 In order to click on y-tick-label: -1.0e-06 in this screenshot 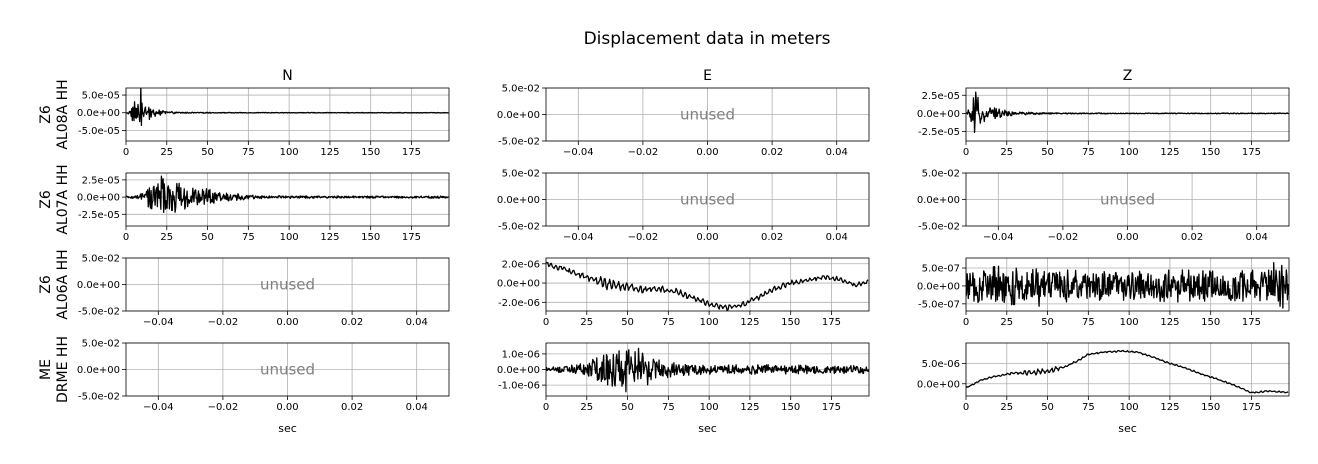, I will do `click(519, 386)`.